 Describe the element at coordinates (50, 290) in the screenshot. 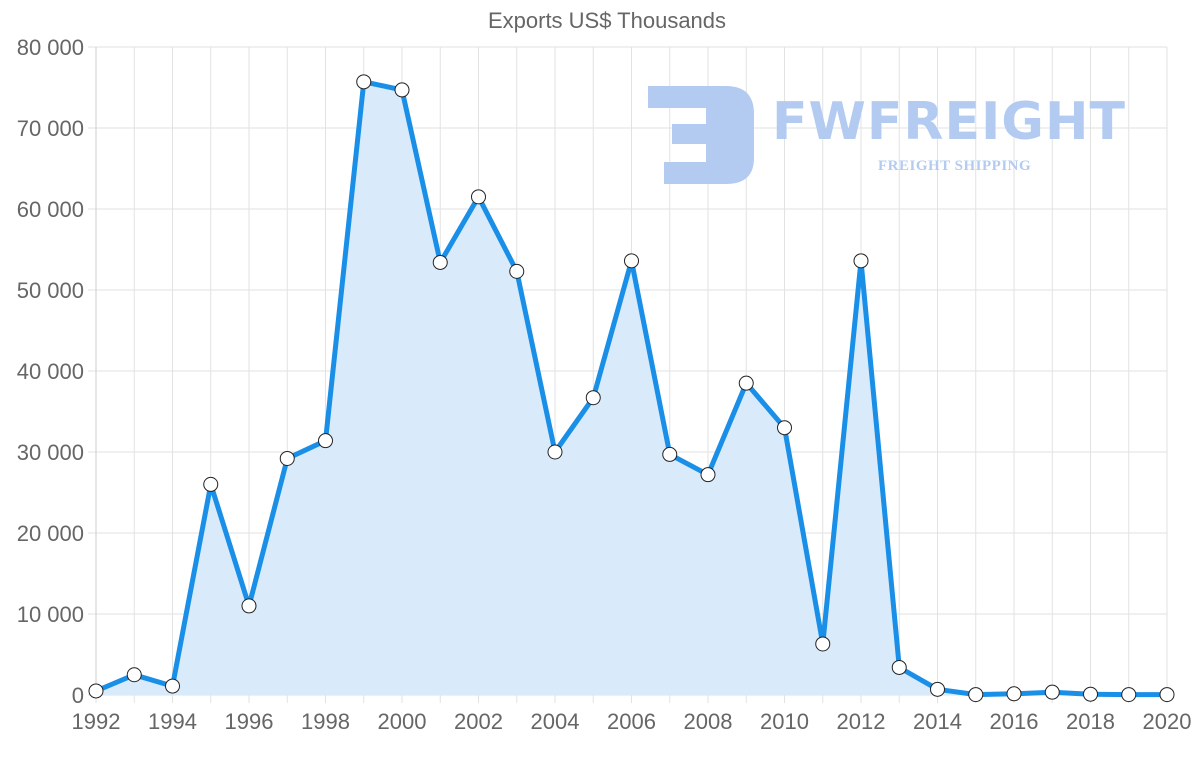

I see `y-tick-label: 50 000` at that location.